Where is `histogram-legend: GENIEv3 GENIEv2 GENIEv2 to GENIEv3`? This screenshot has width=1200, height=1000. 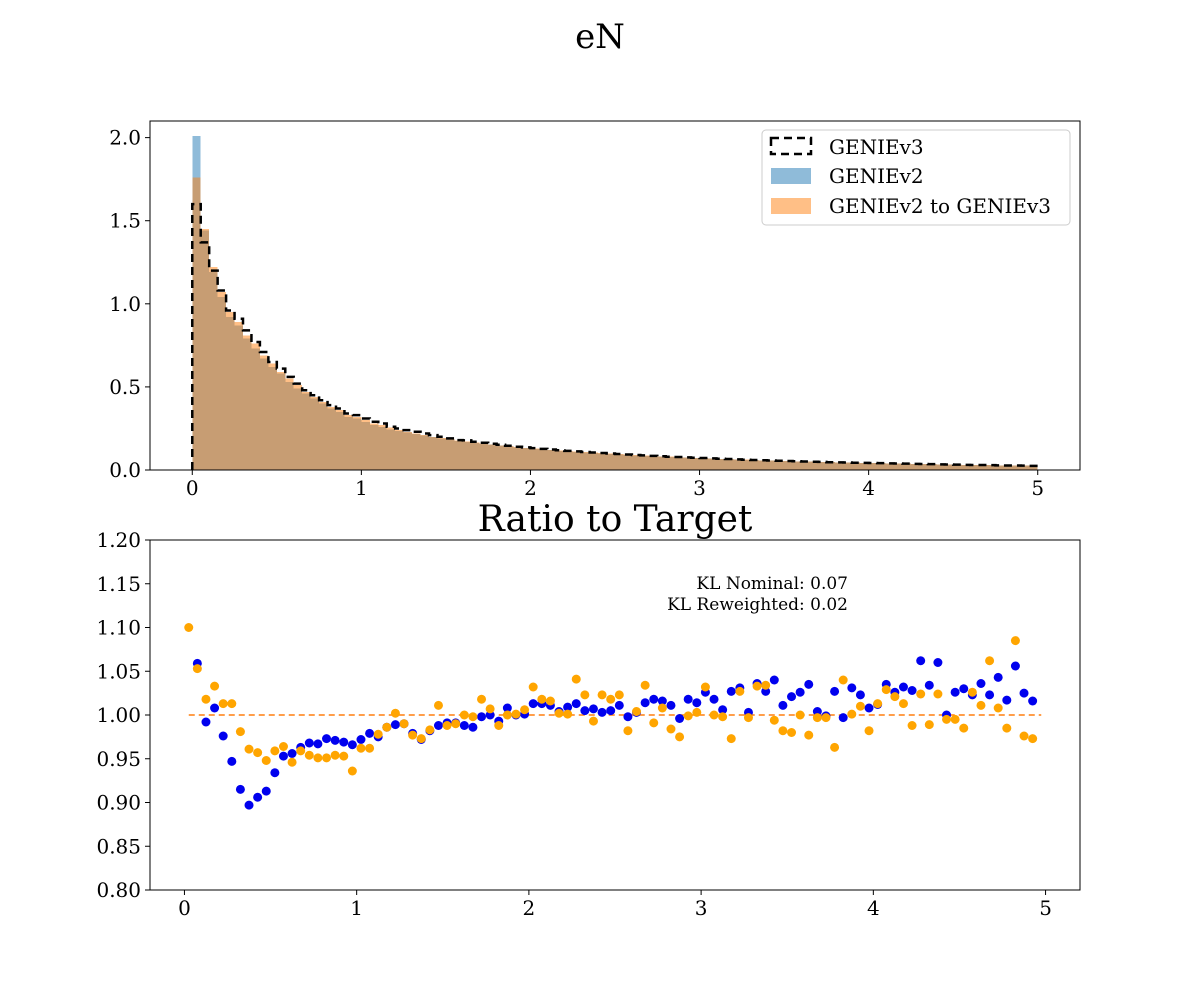
histogram-legend: GENIEv3 GENIEv2 GENIEv2 to GENIEv3 is located at coordinates (916, 177).